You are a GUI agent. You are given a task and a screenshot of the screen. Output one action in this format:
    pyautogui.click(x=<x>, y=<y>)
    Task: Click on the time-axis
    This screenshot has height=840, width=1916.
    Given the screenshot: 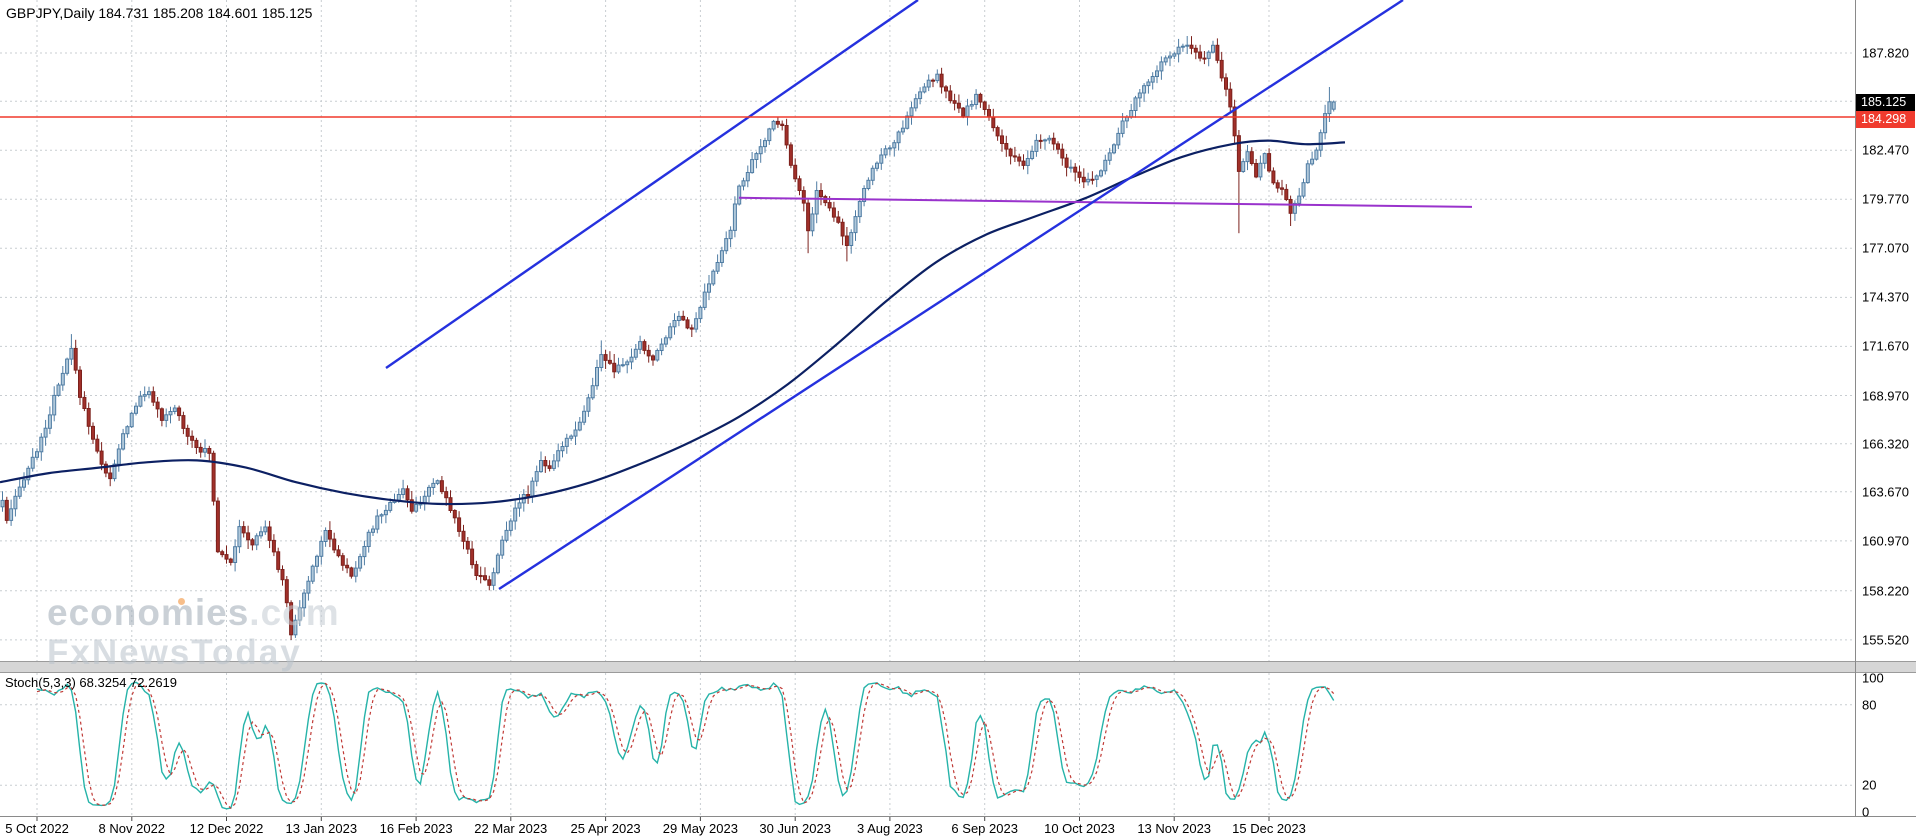 What is the action you would take?
    pyautogui.click(x=927, y=828)
    